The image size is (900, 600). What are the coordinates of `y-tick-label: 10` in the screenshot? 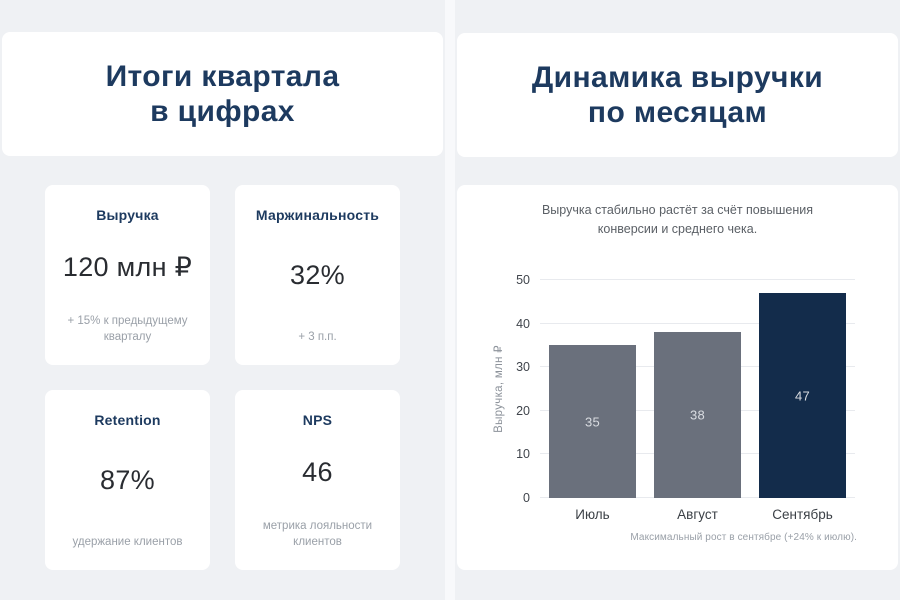 It's located at (523, 454).